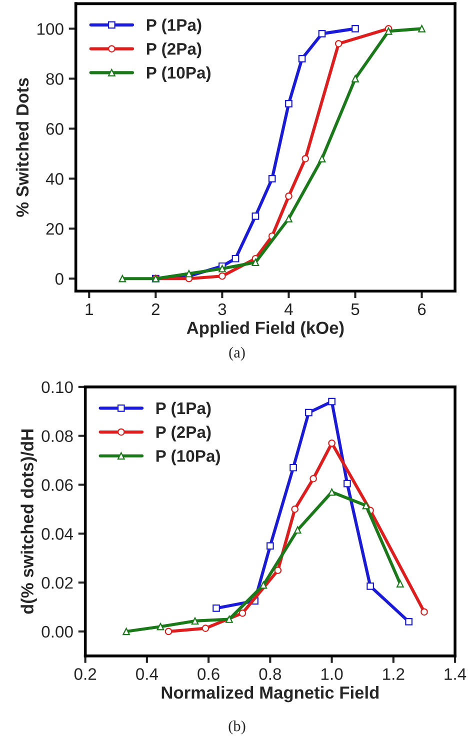 Image resolution: width=474 pixels, height=737 pixels. Describe the element at coordinates (237, 727) in the screenshot. I see `text: (b)` at that location.